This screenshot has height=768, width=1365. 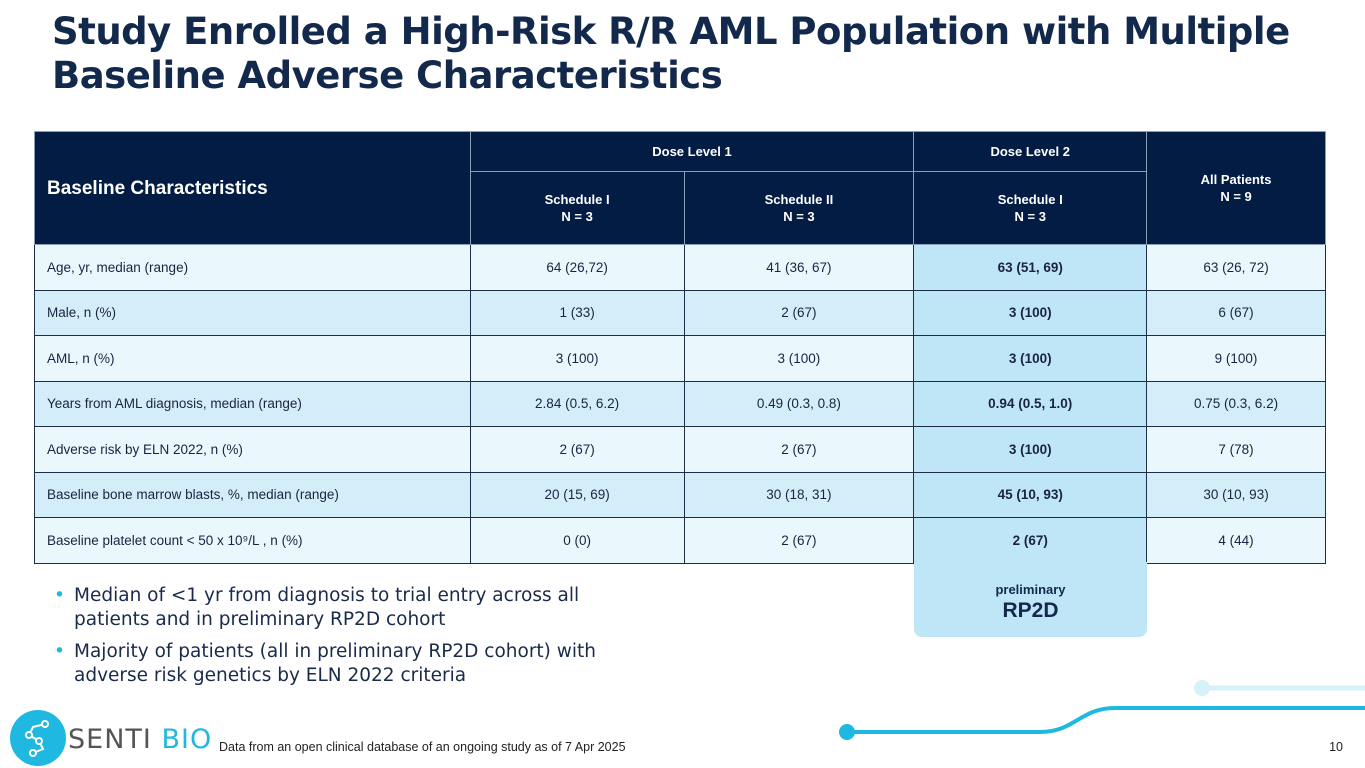 What do you see at coordinates (1030, 494) in the screenshot?
I see `table-cell: 45 (10, 93)` at bounding box center [1030, 494].